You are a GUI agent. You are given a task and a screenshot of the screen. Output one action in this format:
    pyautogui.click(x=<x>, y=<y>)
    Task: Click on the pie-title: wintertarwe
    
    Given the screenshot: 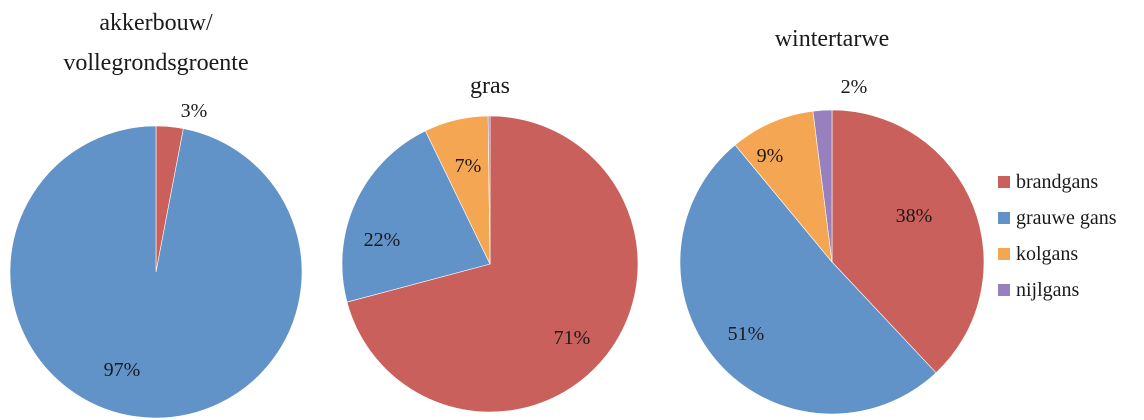 What is the action you would take?
    pyautogui.click(x=832, y=39)
    